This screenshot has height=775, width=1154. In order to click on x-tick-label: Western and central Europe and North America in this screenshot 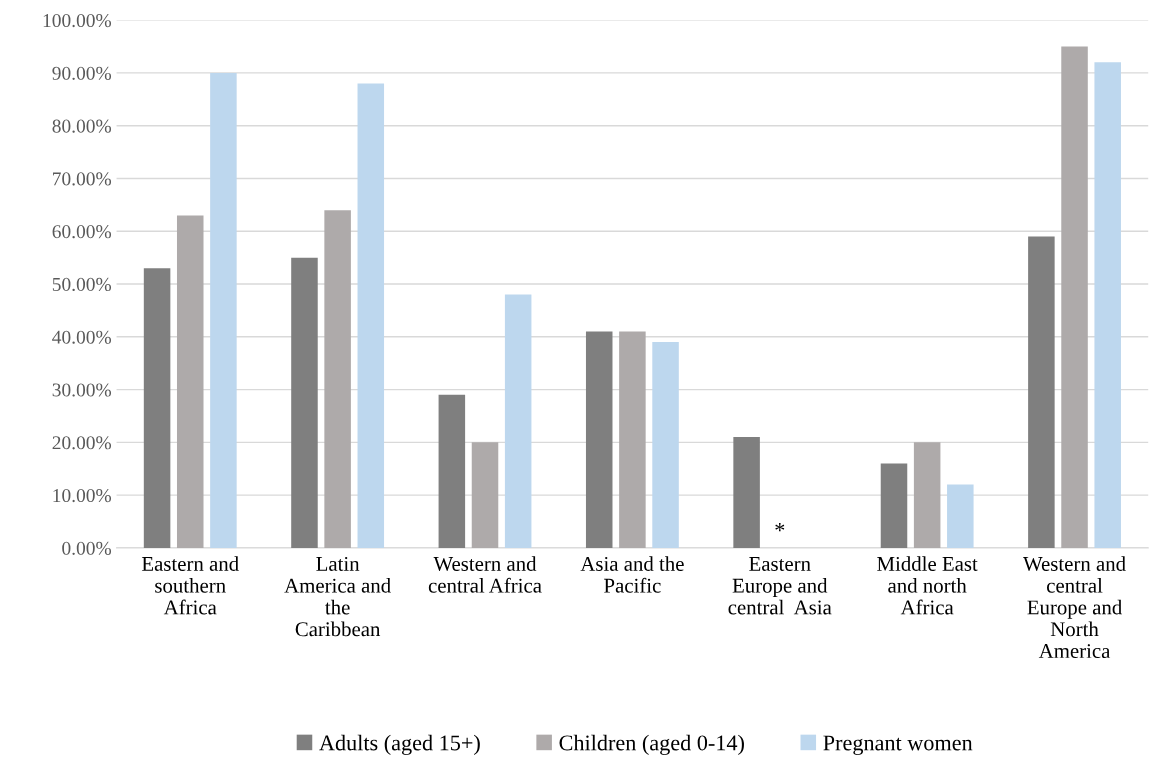, I will do `click(1074, 607)`.